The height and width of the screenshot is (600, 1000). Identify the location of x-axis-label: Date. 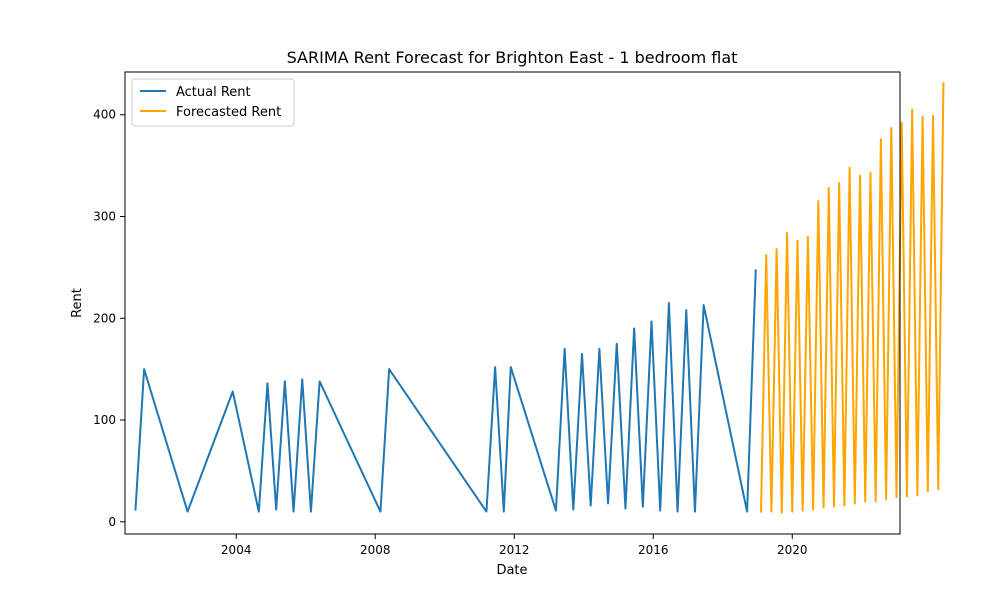
(511, 570).